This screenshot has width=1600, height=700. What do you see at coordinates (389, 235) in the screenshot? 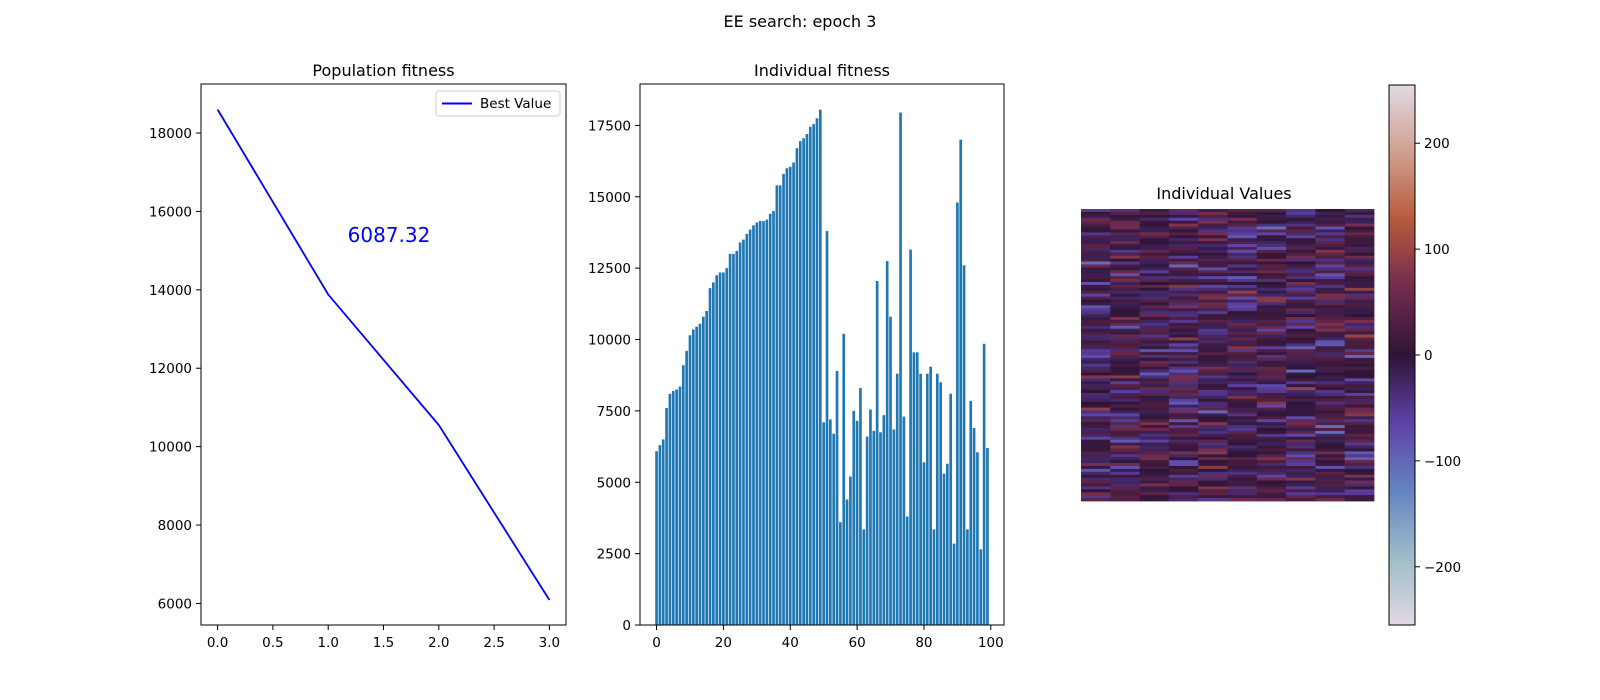
I see `best-value-annotation: 6087.32` at bounding box center [389, 235].